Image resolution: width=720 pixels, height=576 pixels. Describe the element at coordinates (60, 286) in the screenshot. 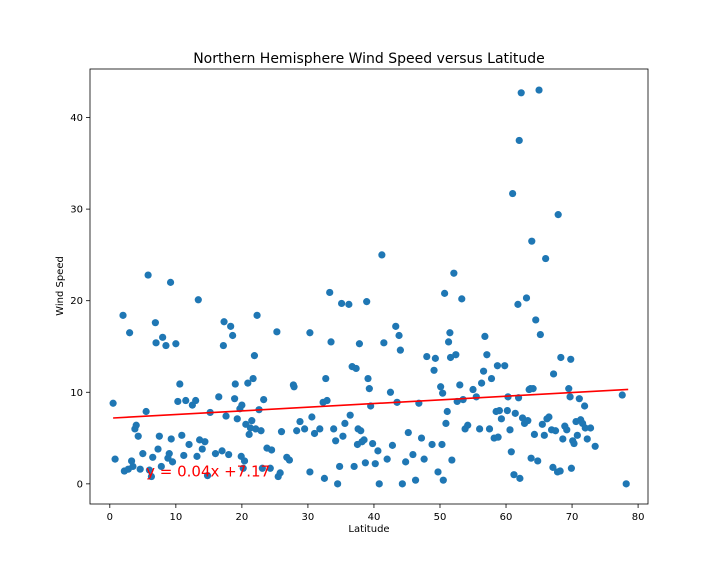

I see `y-axis-title: Wind Speed` at that location.